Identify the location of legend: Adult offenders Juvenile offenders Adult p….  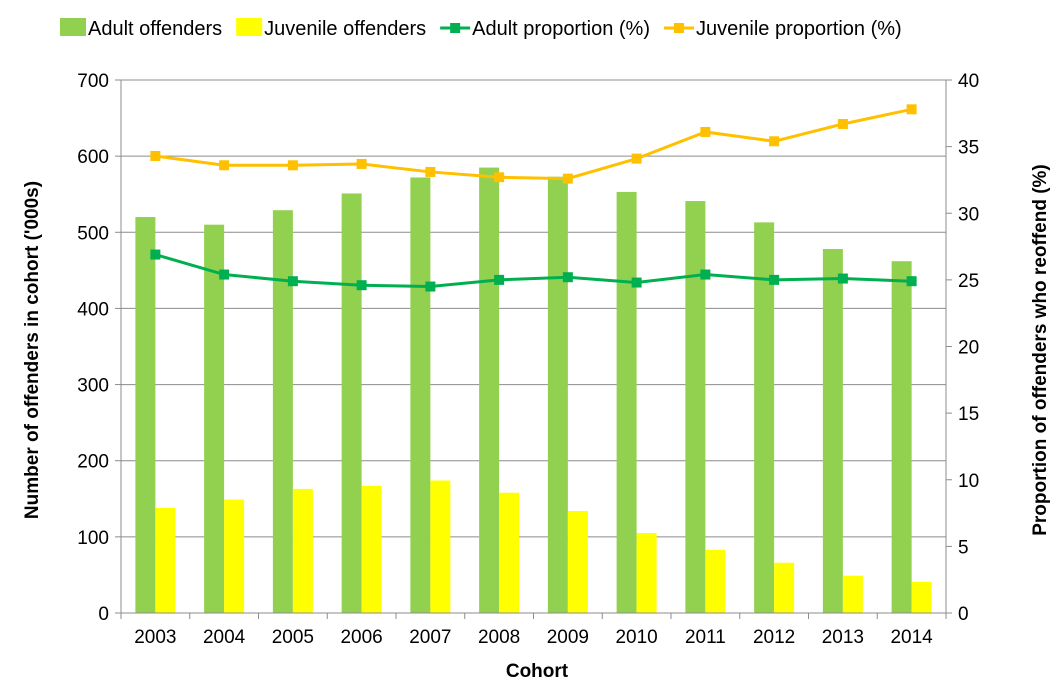
(481, 29).